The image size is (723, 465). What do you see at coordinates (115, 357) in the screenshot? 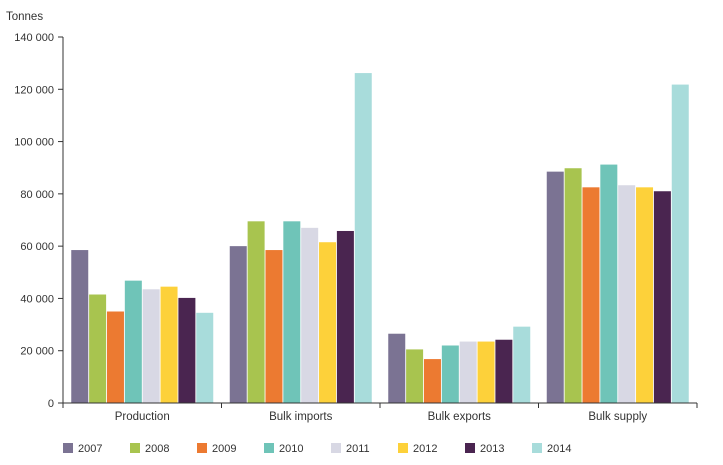
I see `bar-2009-production` at bounding box center [115, 357].